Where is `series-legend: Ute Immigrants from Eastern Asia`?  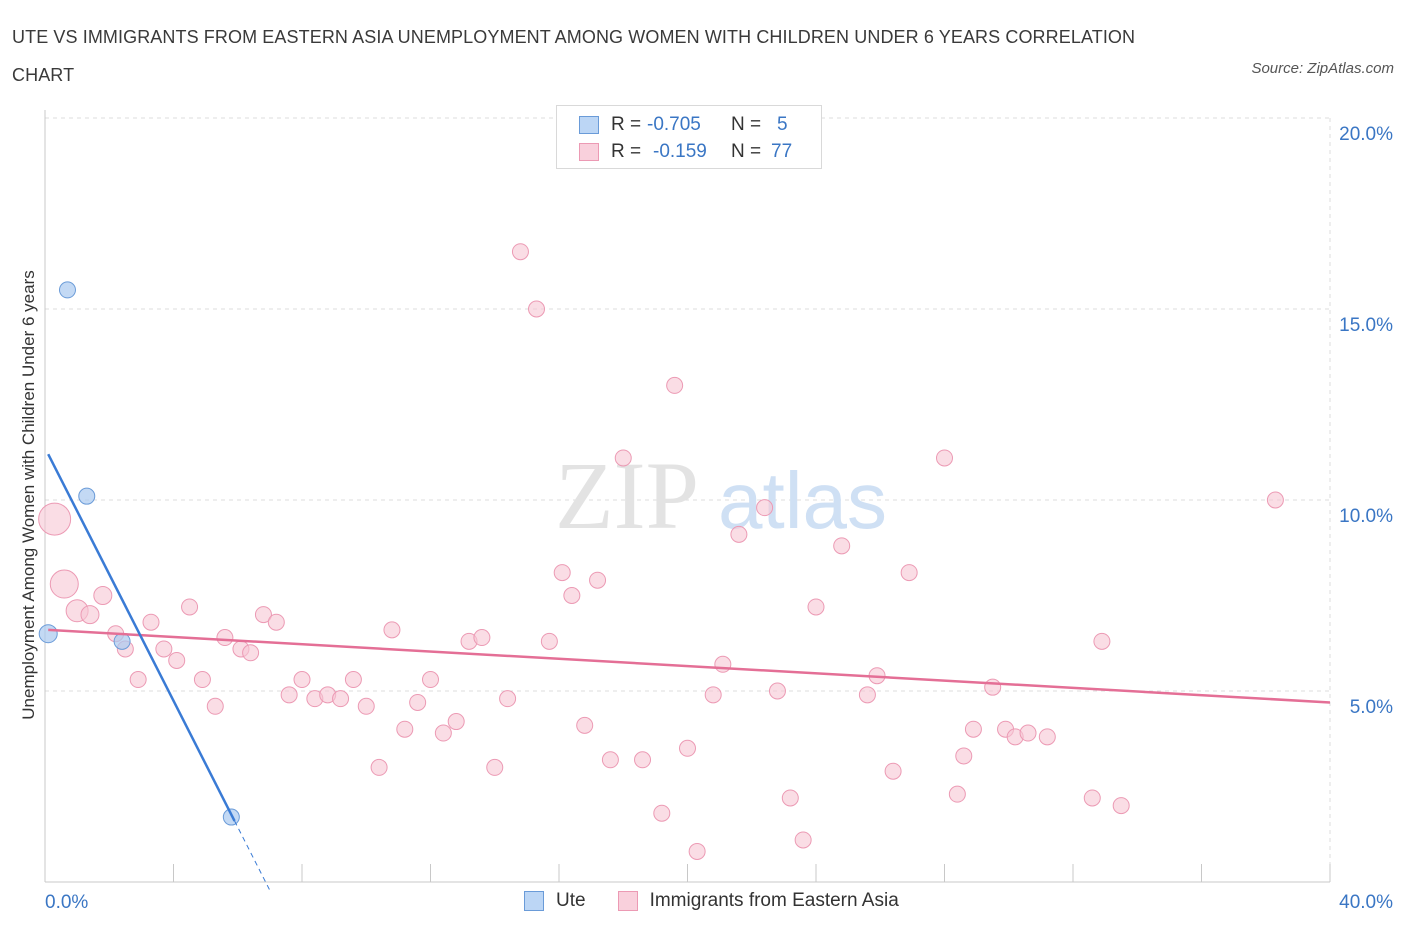
series-legend: Ute Immigrants from Eastern Asia is located at coordinates (727, 901).